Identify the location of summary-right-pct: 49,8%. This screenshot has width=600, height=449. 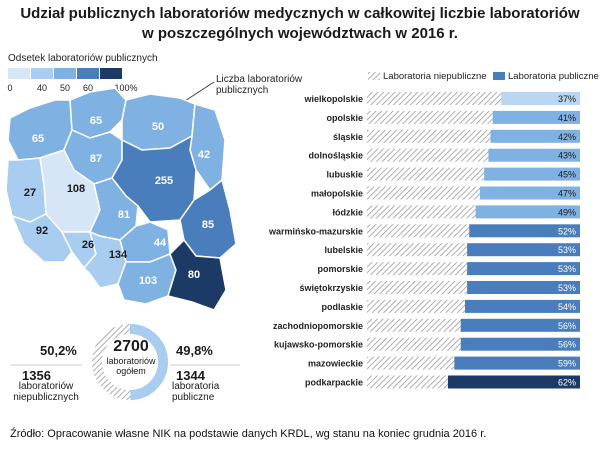
(194, 350).